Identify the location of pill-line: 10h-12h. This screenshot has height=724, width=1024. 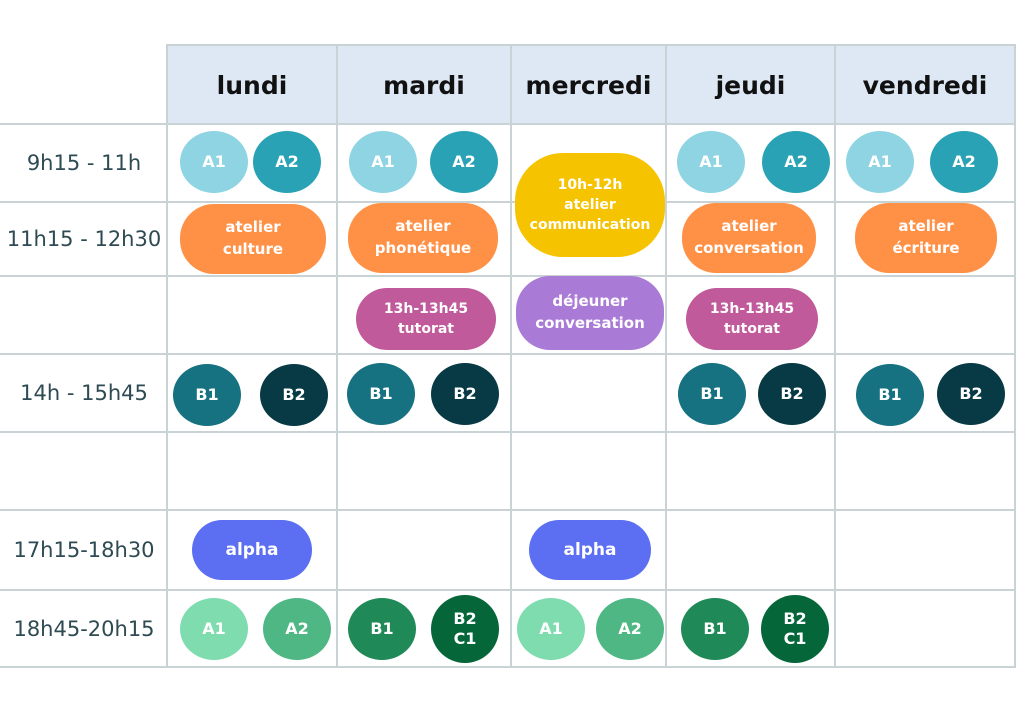
(590, 184).